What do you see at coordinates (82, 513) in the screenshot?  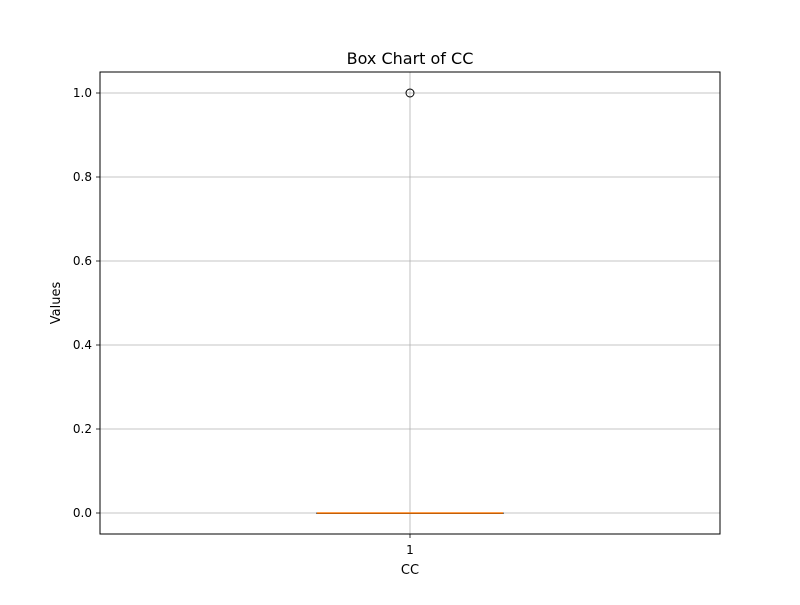 I see `y-tick-label: 0.0` at bounding box center [82, 513].